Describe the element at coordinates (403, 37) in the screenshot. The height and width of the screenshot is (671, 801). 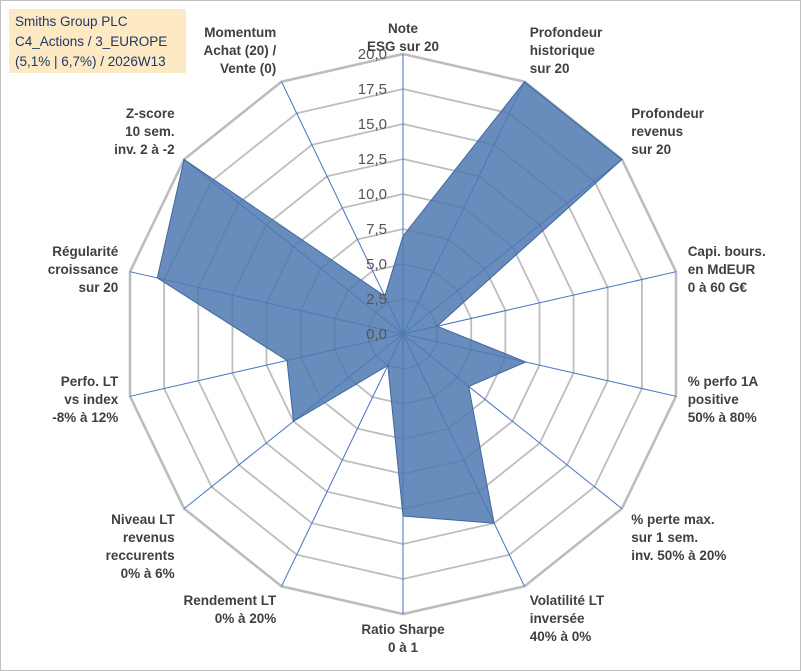
I see `axis-label: Note ESG sur 20` at that location.